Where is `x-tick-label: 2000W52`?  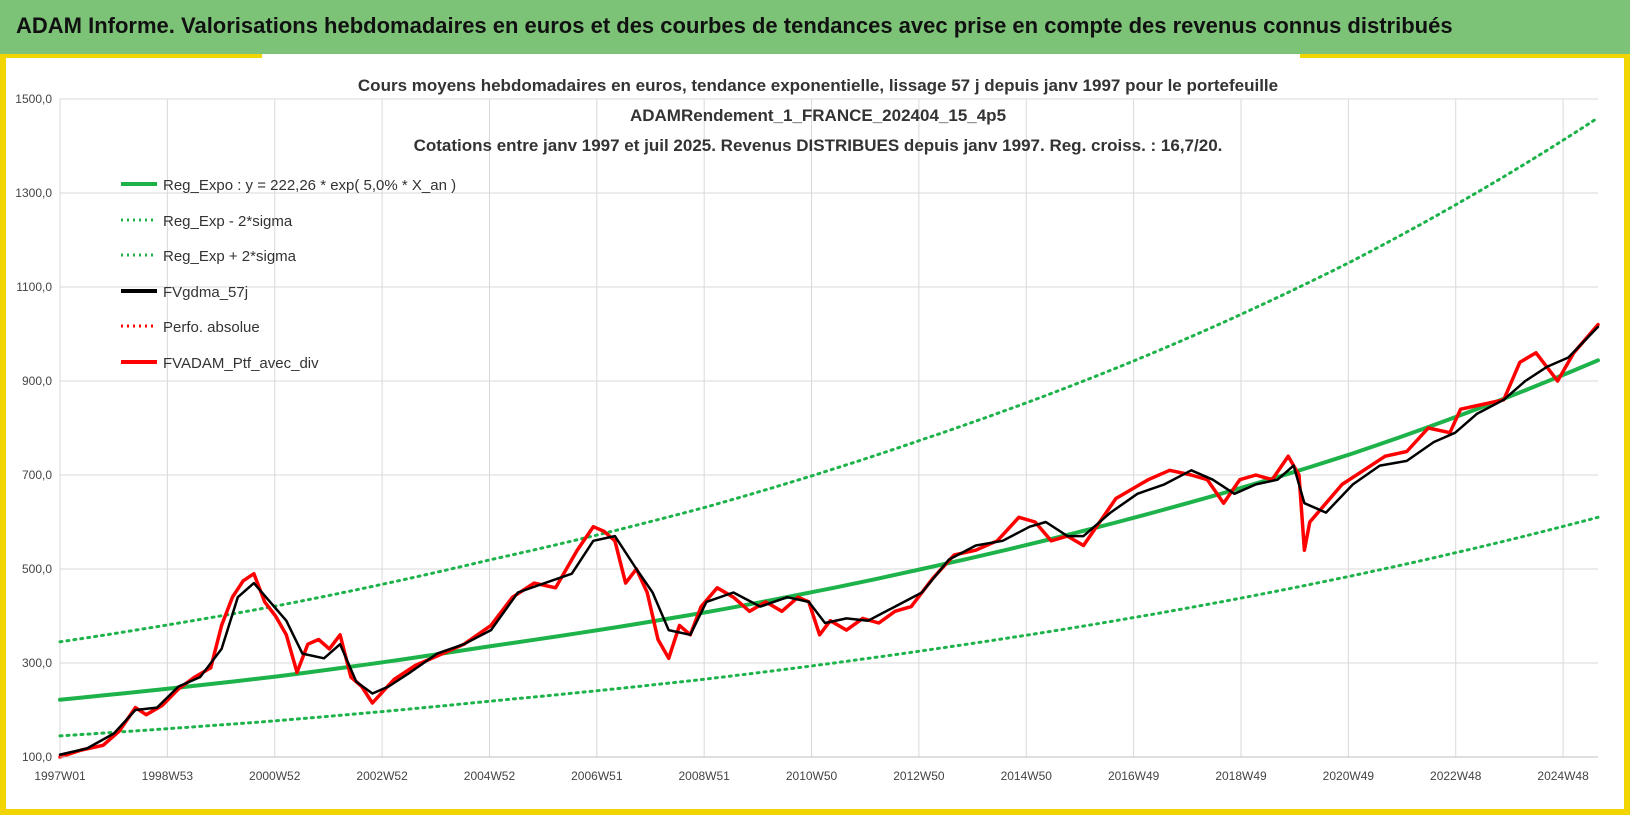
x-tick-label: 2000W52 is located at coordinates (275, 776).